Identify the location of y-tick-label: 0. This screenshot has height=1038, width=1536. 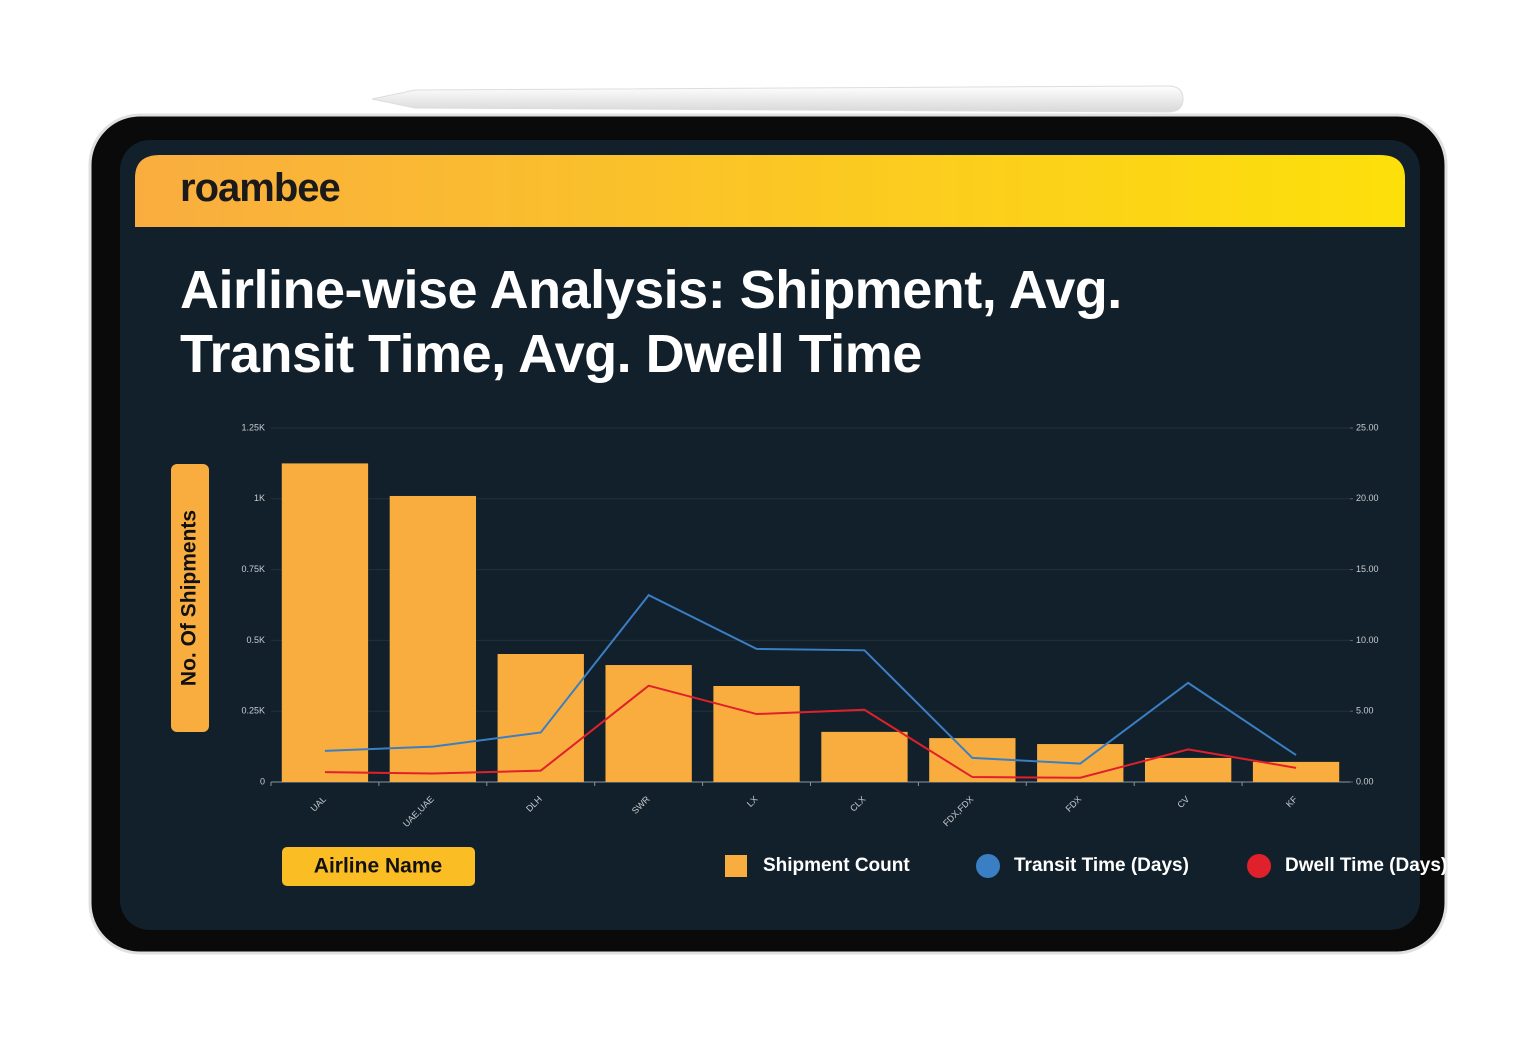
(262, 781).